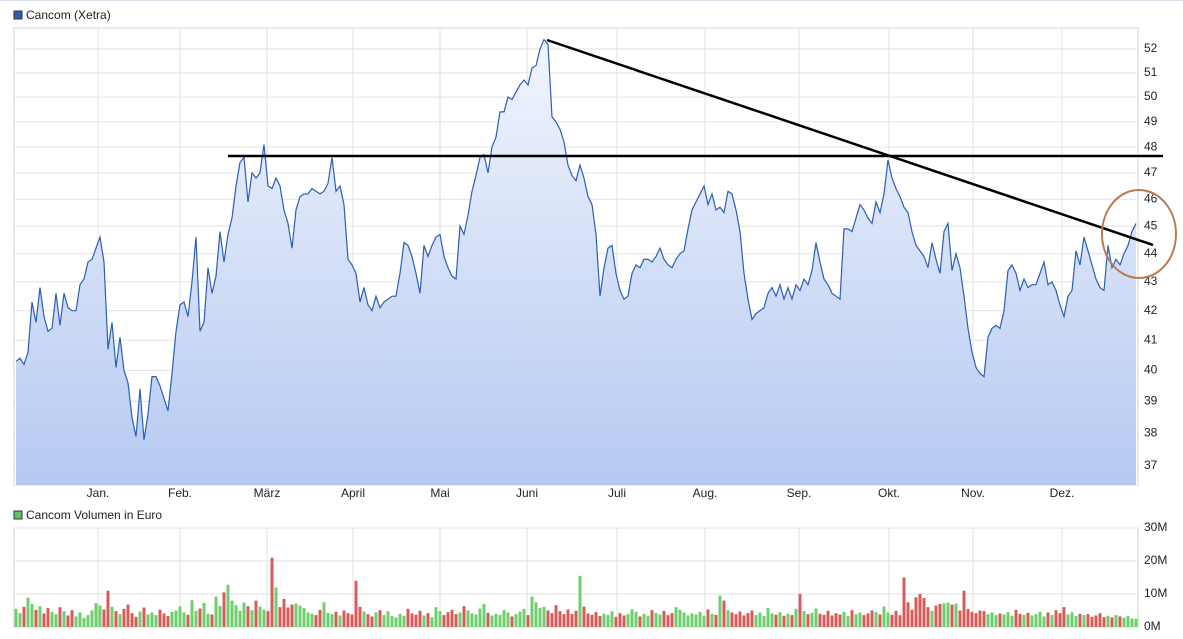 This screenshot has width=1183, height=639. I want to click on x-tick-label: Feb., so click(180, 493).